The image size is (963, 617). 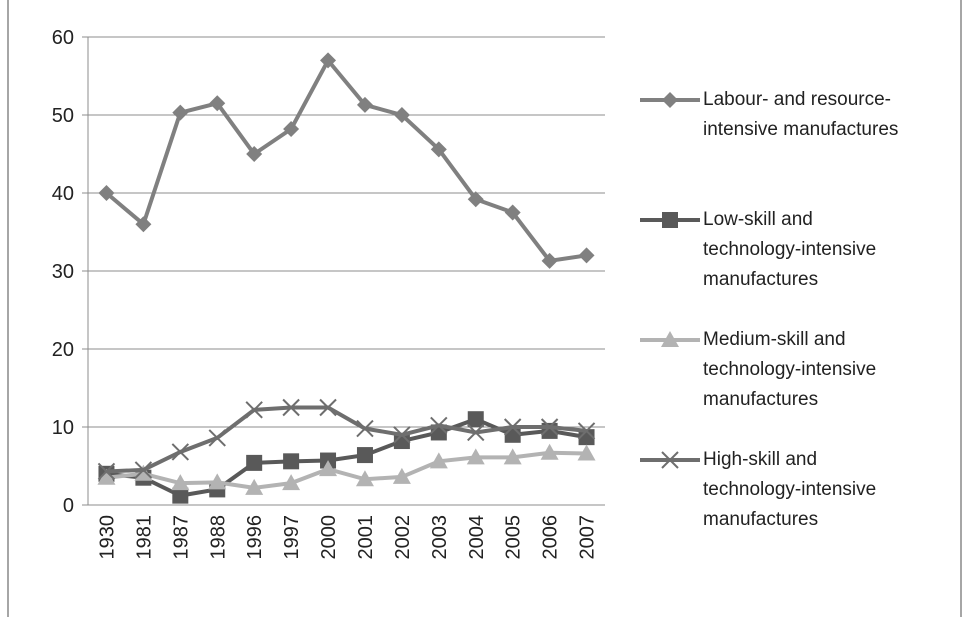 What do you see at coordinates (329, 537) in the screenshot?
I see `x-tick-label: 2000` at bounding box center [329, 537].